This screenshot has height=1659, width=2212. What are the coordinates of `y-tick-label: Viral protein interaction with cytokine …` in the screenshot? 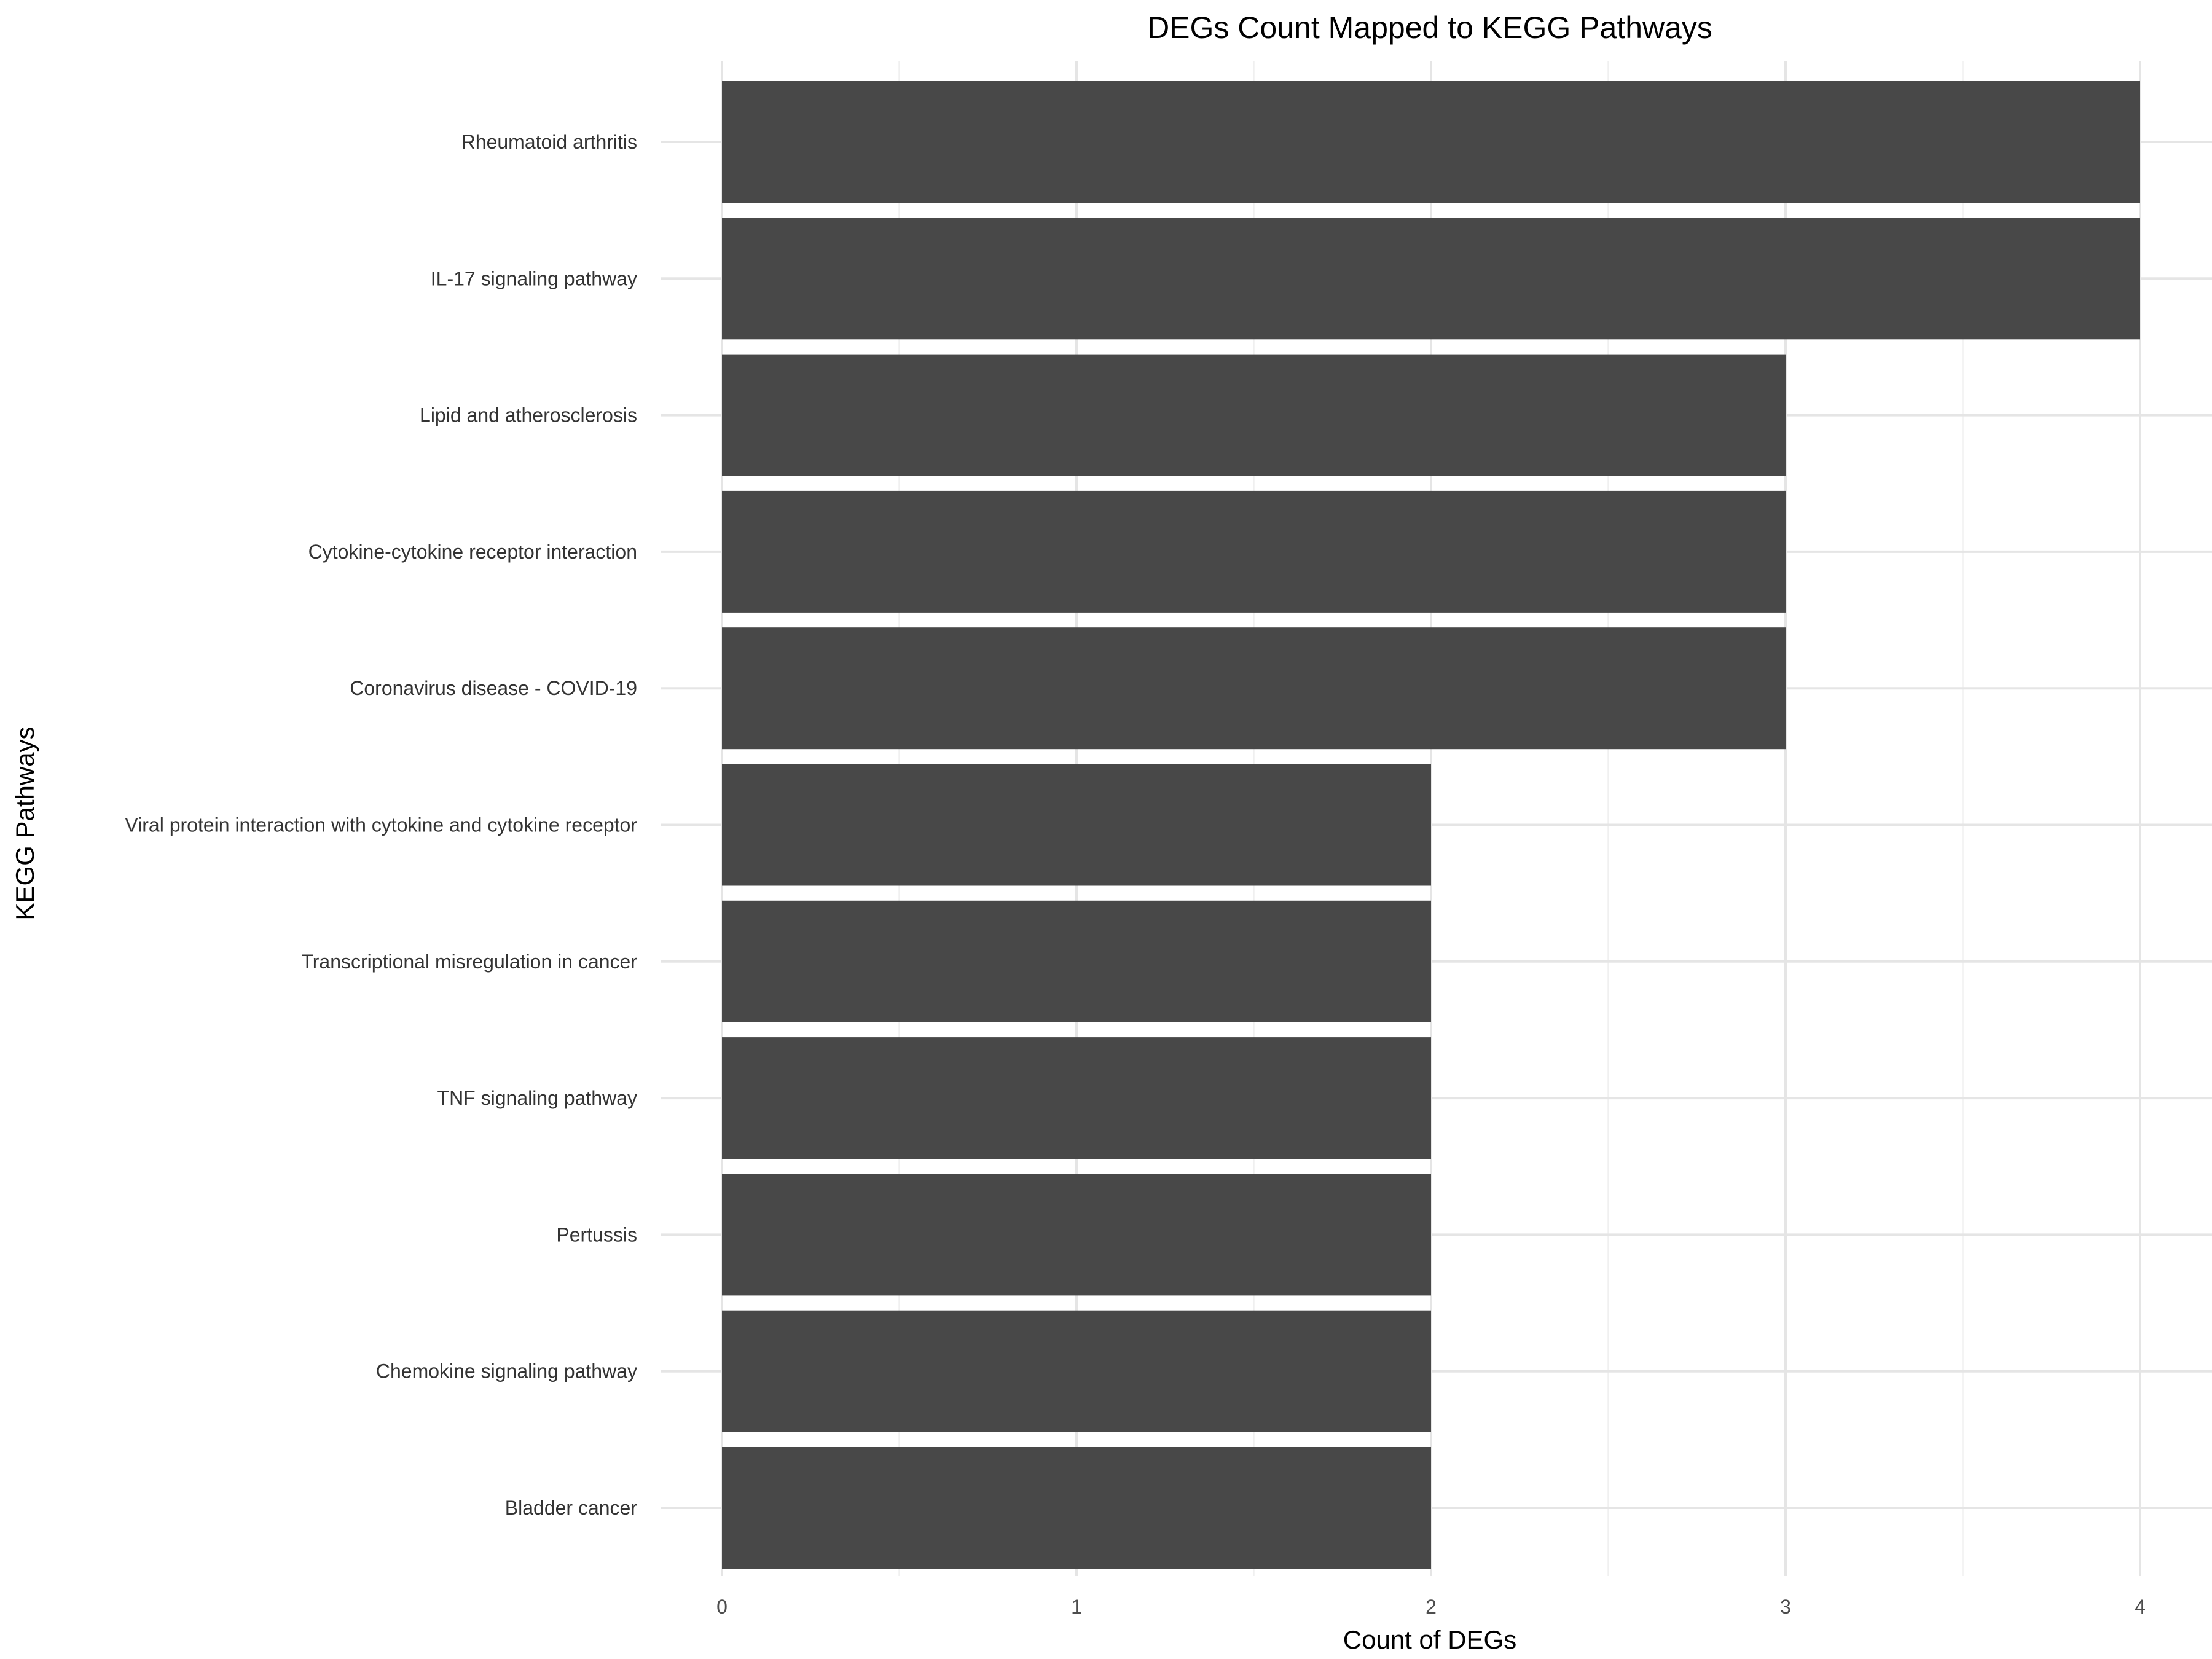 It's located at (381, 825).